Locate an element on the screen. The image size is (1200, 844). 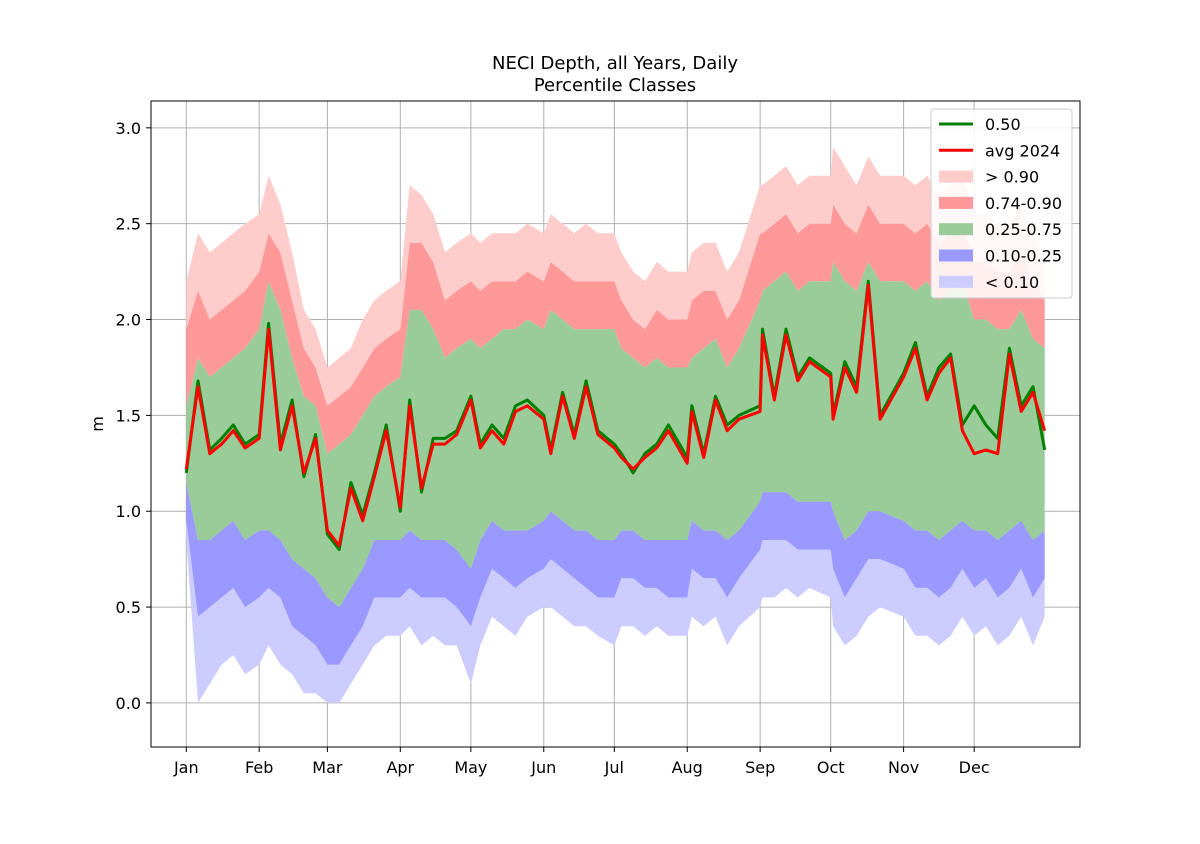
y-tick-label: 1.0 is located at coordinates (128, 511).